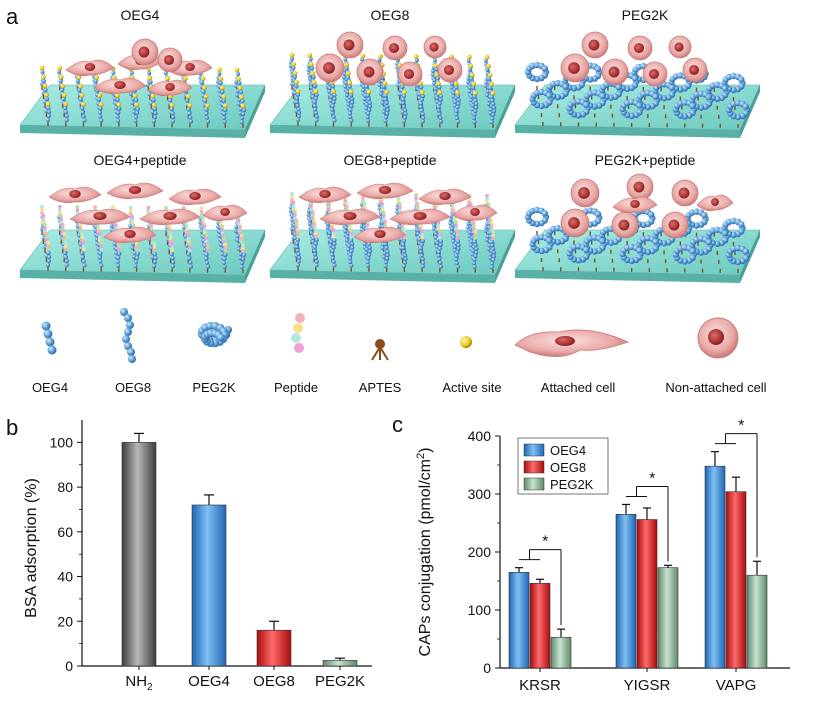 This screenshot has width=816, height=703. What do you see at coordinates (69, 666) in the screenshot?
I see `y-tick-label: 0` at bounding box center [69, 666].